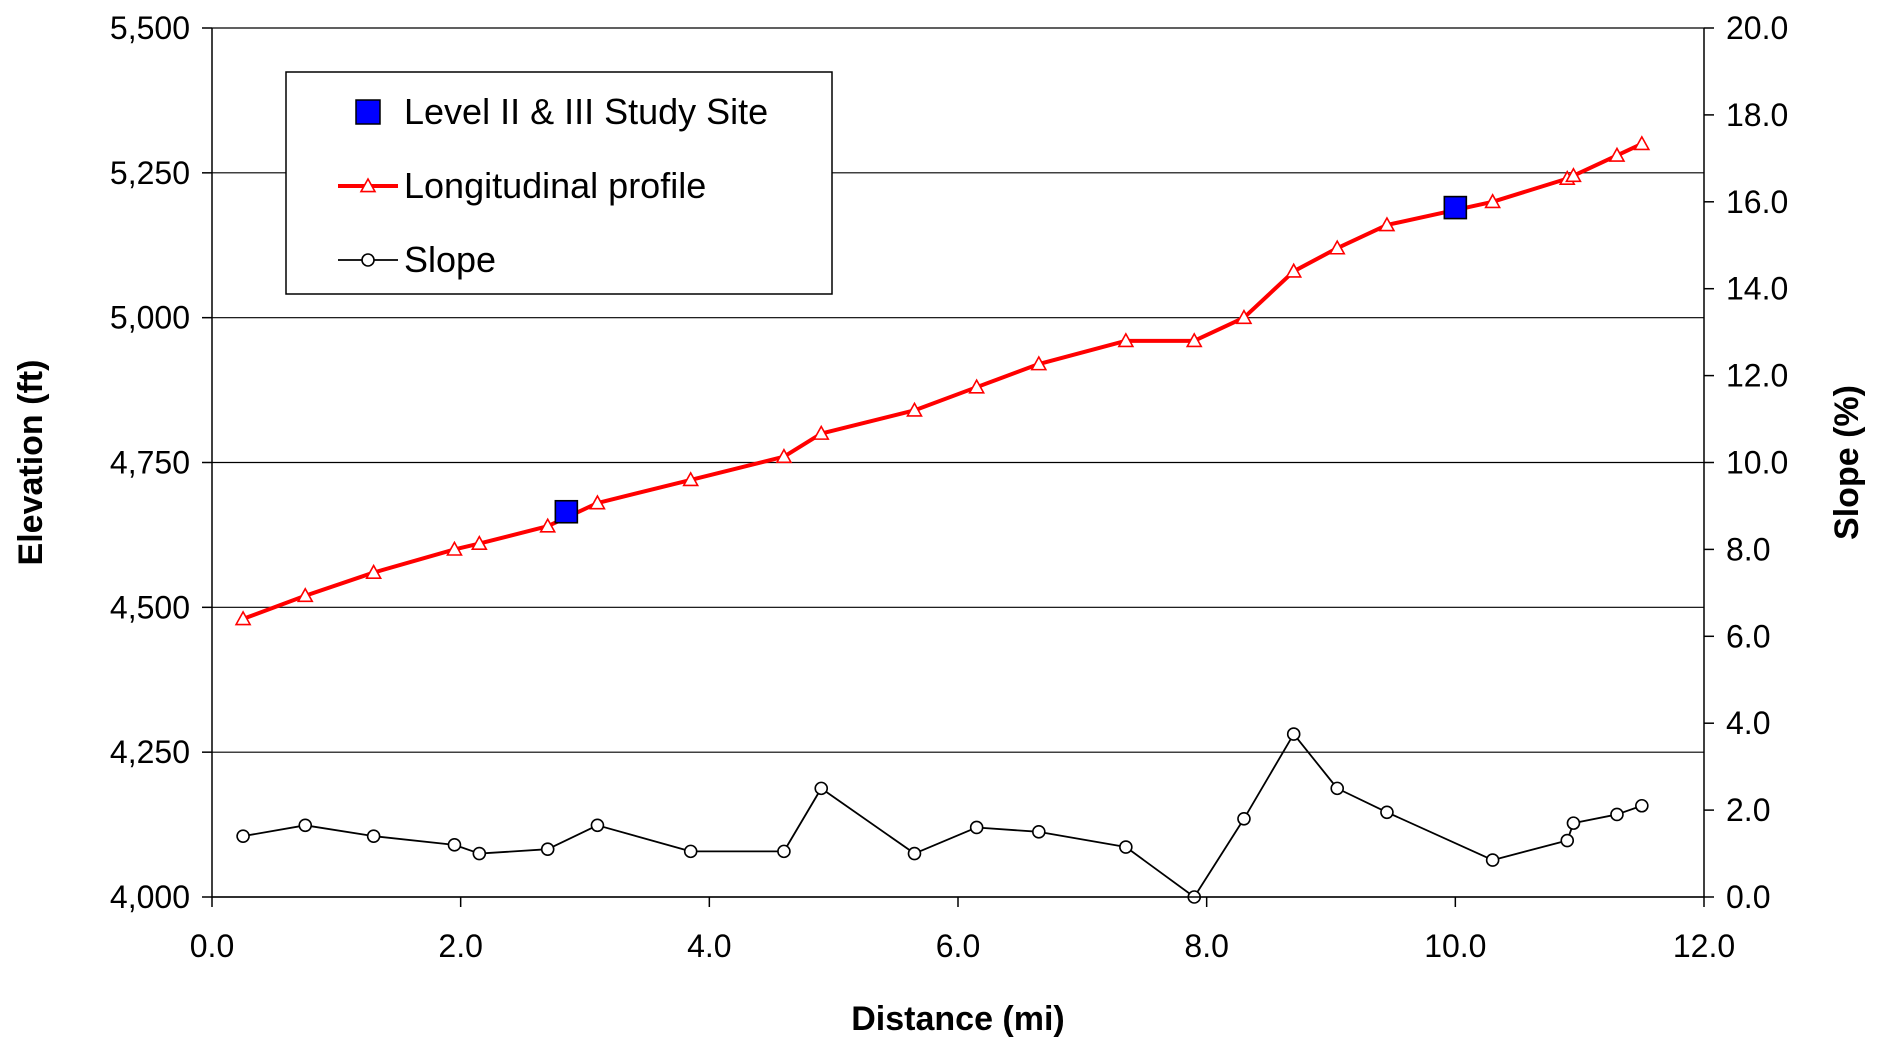  What do you see at coordinates (368, 185) in the screenshot?
I see `legend-triangle-marker` at bounding box center [368, 185].